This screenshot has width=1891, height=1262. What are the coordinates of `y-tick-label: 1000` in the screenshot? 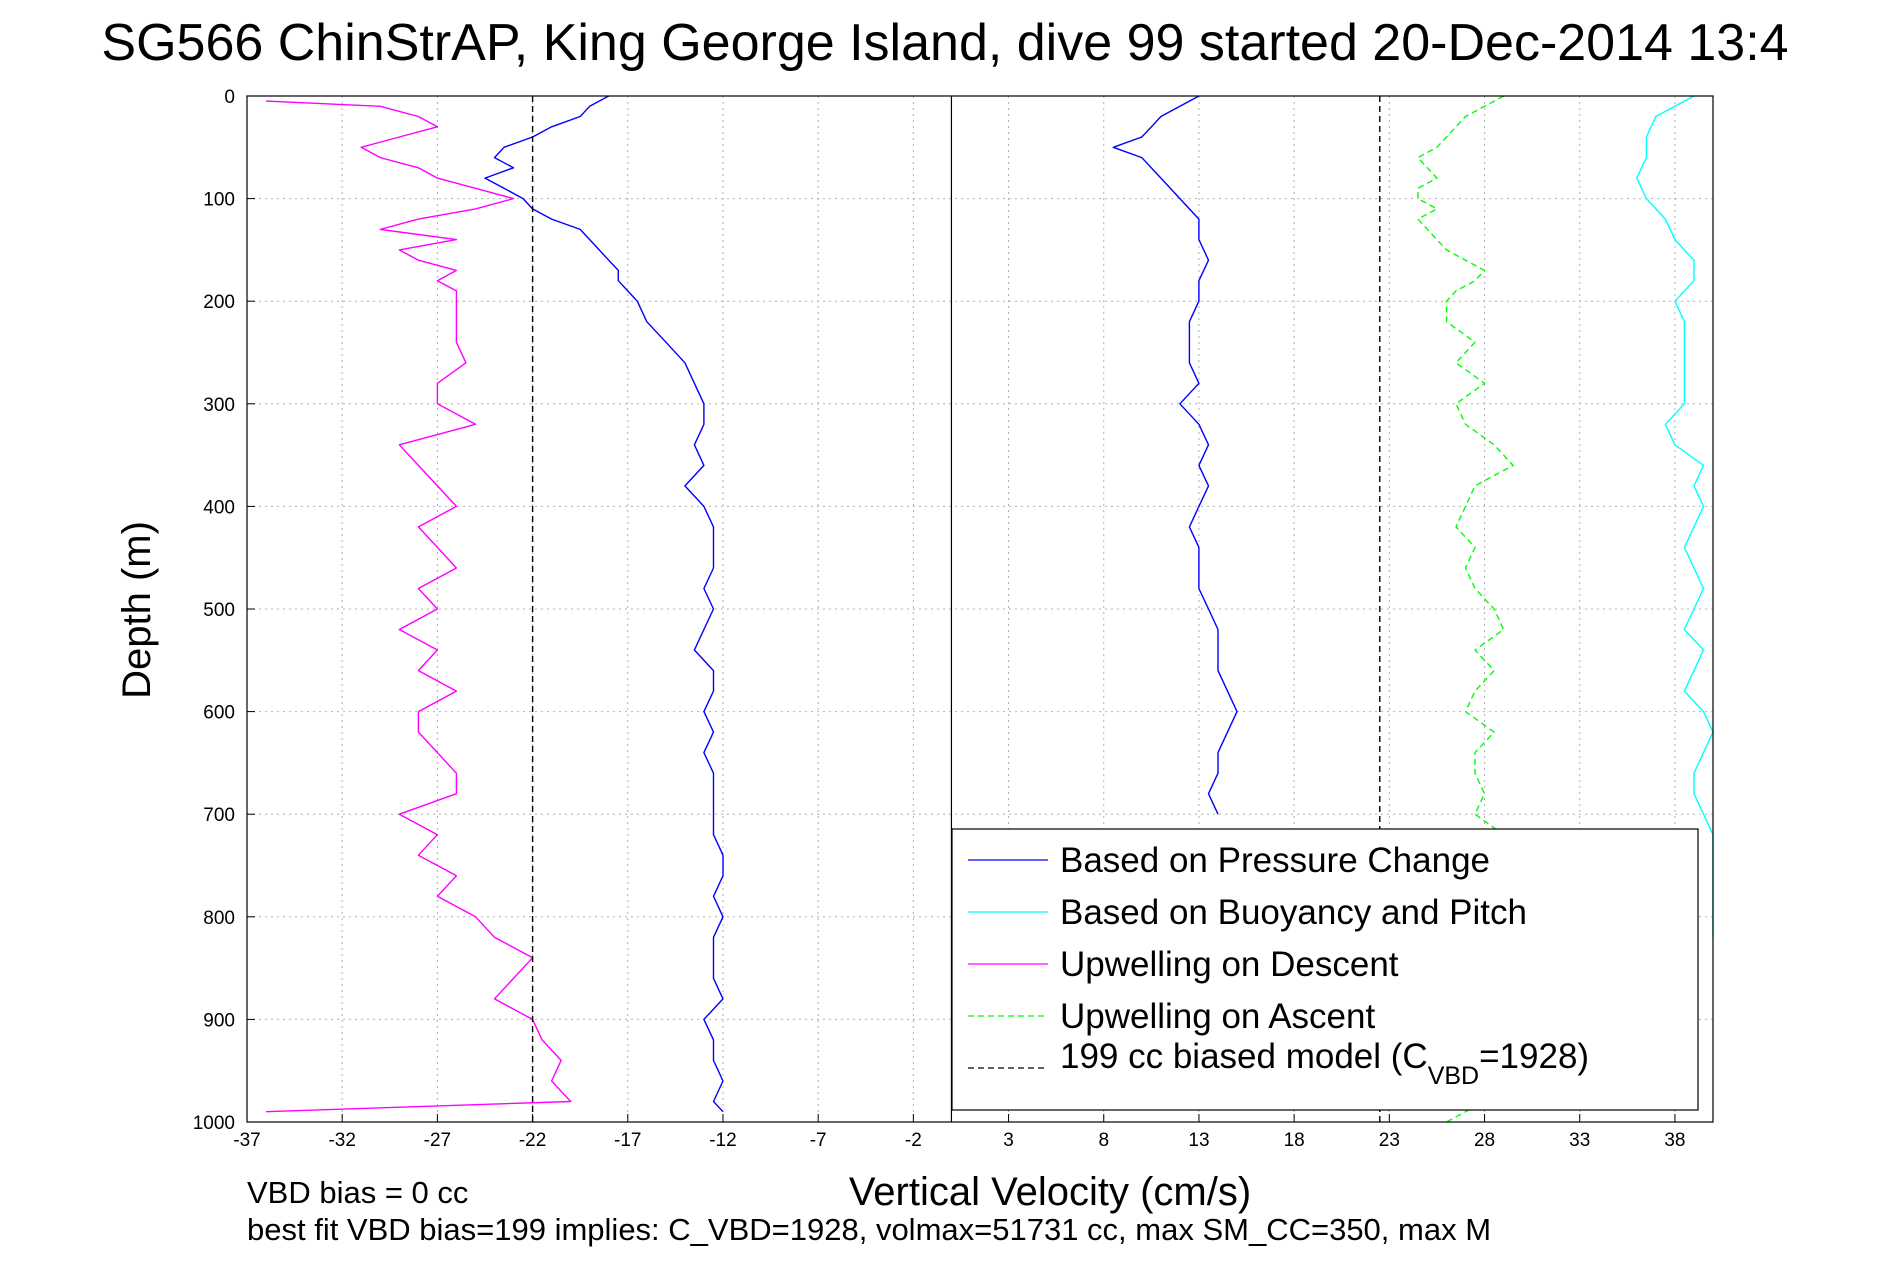 It's located at (214, 1123).